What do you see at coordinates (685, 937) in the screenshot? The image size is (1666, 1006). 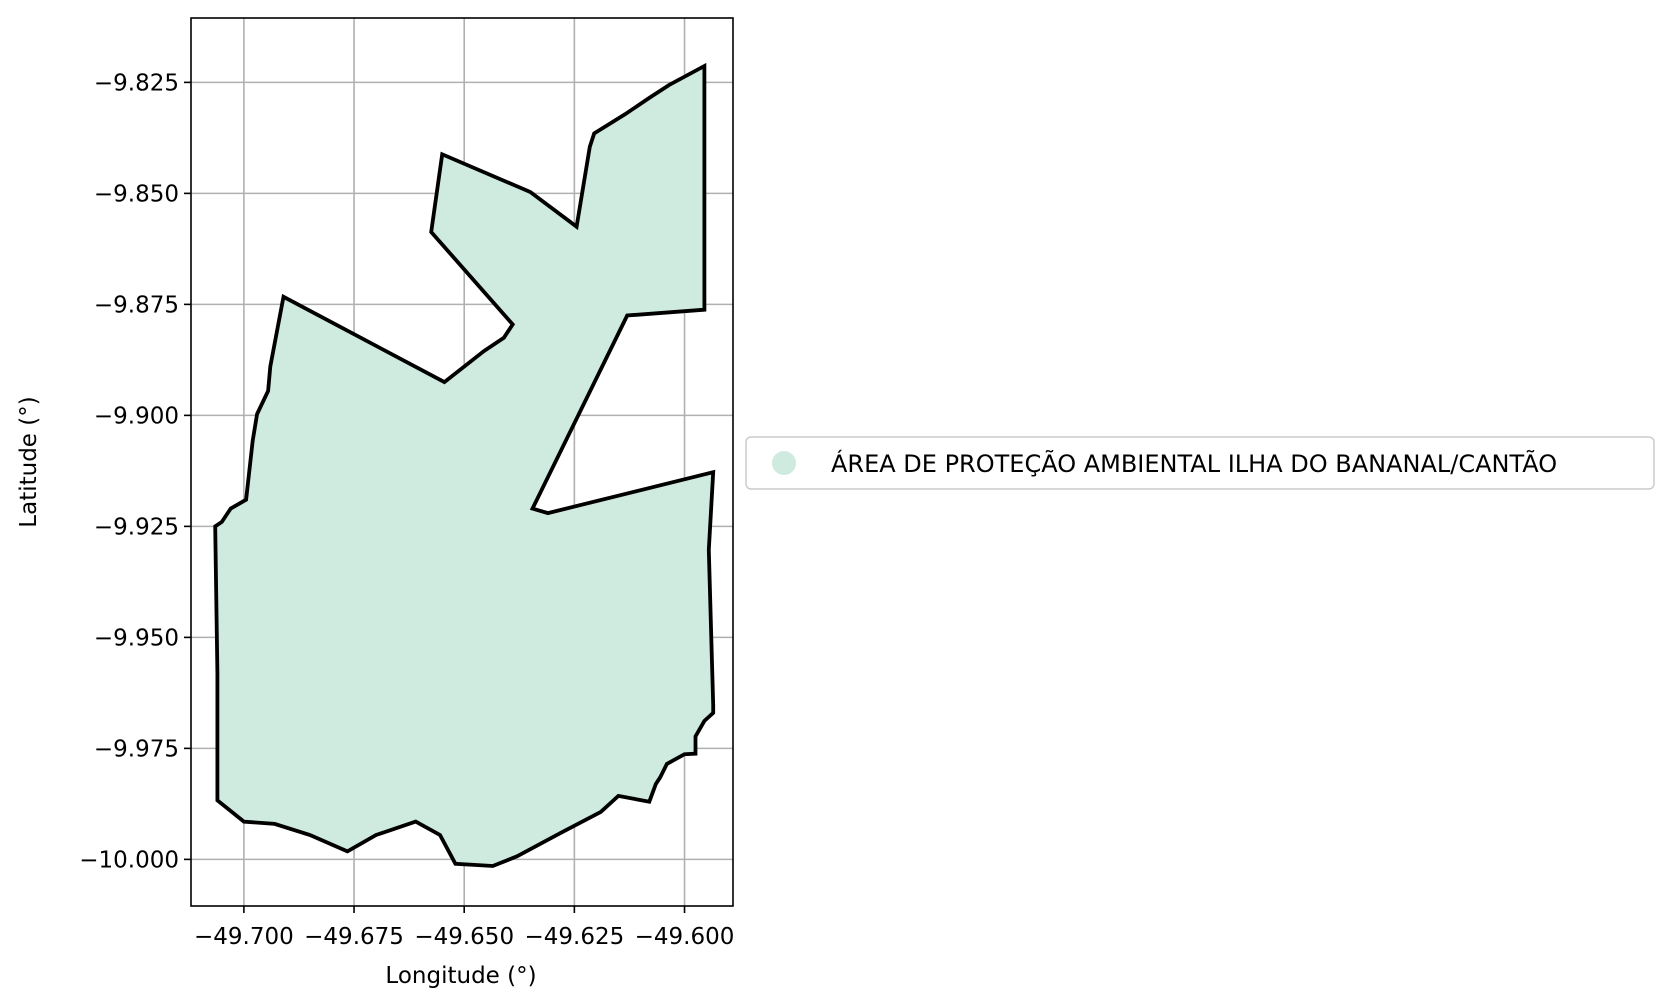 I see `x-tick-label: −49.600` at bounding box center [685, 937].